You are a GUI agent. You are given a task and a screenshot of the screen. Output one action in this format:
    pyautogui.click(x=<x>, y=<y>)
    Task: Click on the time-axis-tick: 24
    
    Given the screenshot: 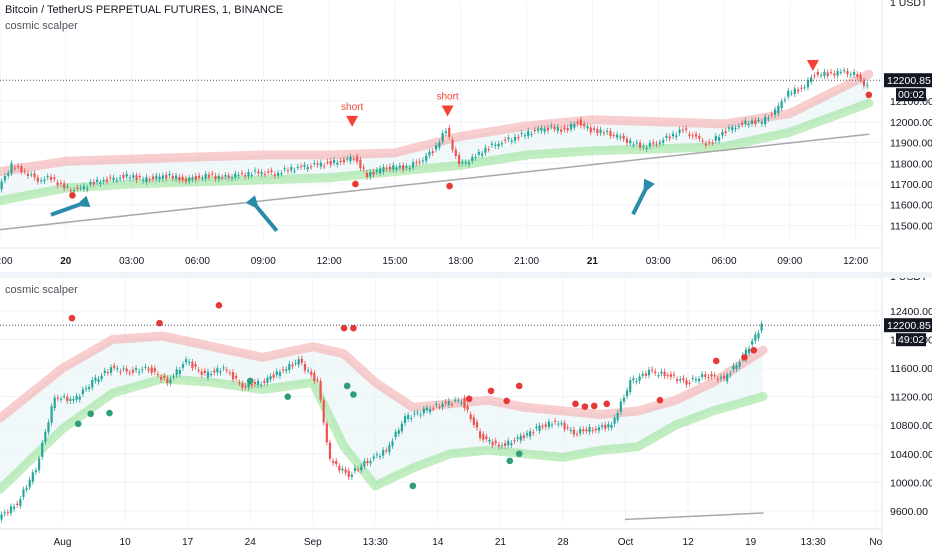 What is the action you would take?
    pyautogui.click(x=251, y=542)
    